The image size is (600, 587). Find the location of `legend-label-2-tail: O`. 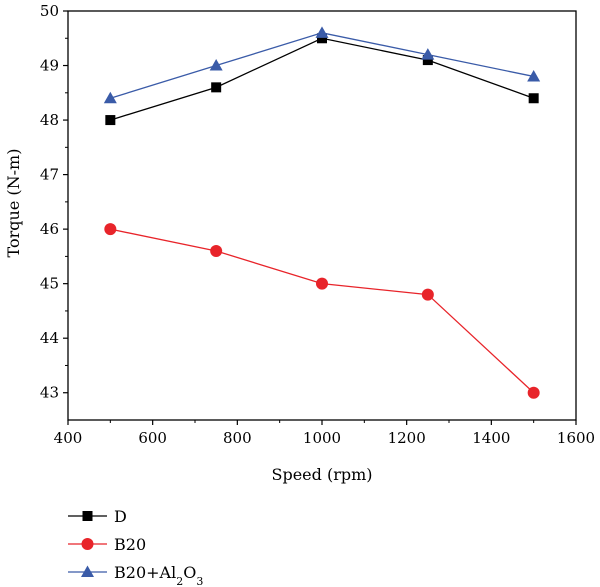

legend-label-2-tail: O is located at coordinates (189, 572).